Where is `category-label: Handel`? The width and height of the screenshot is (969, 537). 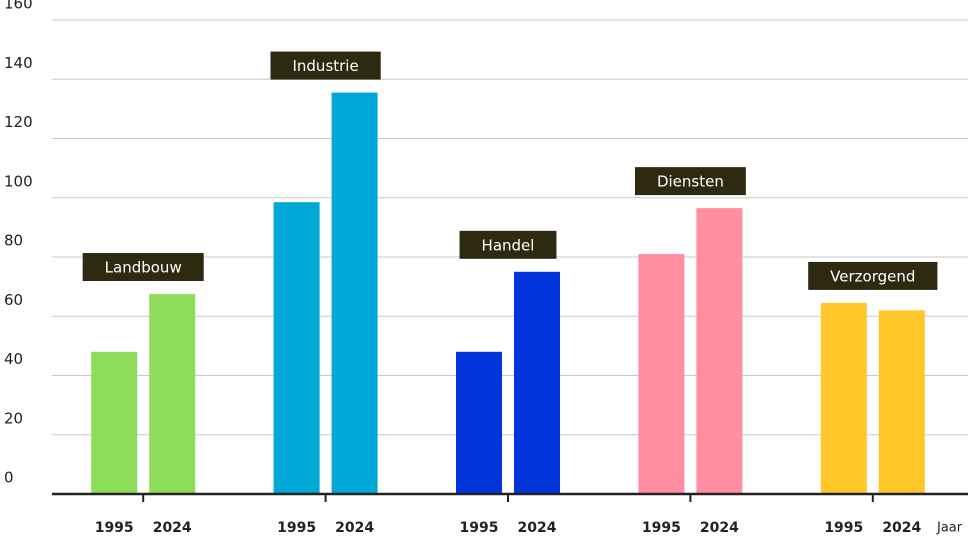
category-label: Handel is located at coordinates (508, 245).